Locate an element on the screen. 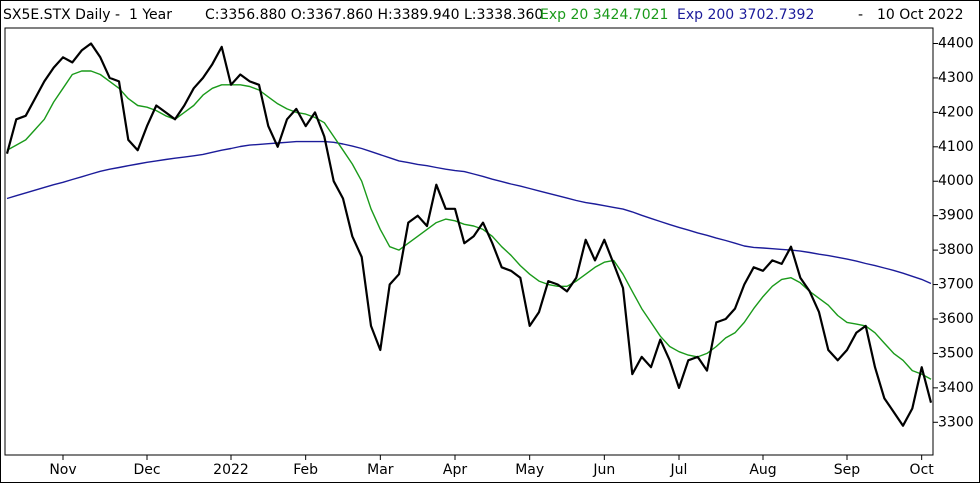 The height and width of the screenshot is (483, 980). y-tick-label: 4200 is located at coordinates (956, 112).